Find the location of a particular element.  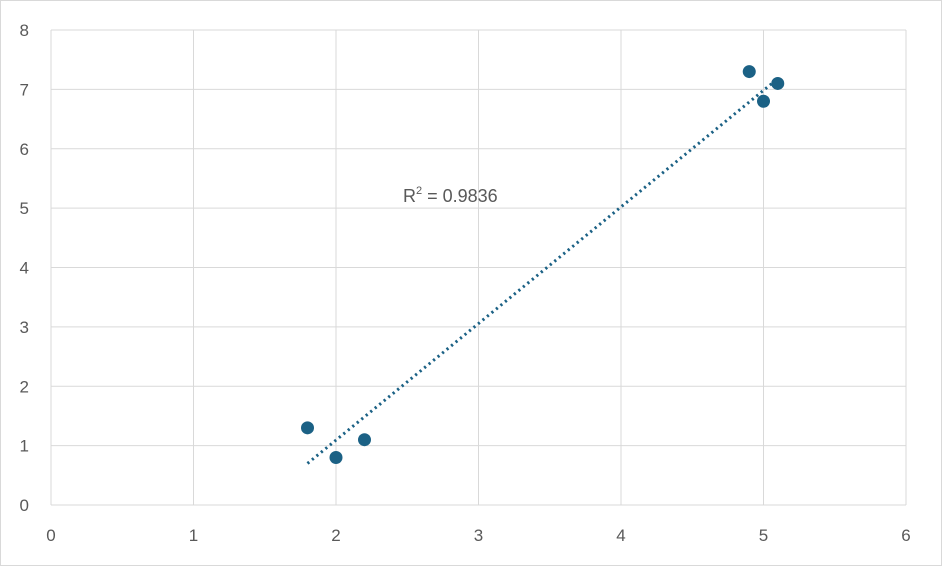

y-tick-label: 4 is located at coordinates (24, 268).